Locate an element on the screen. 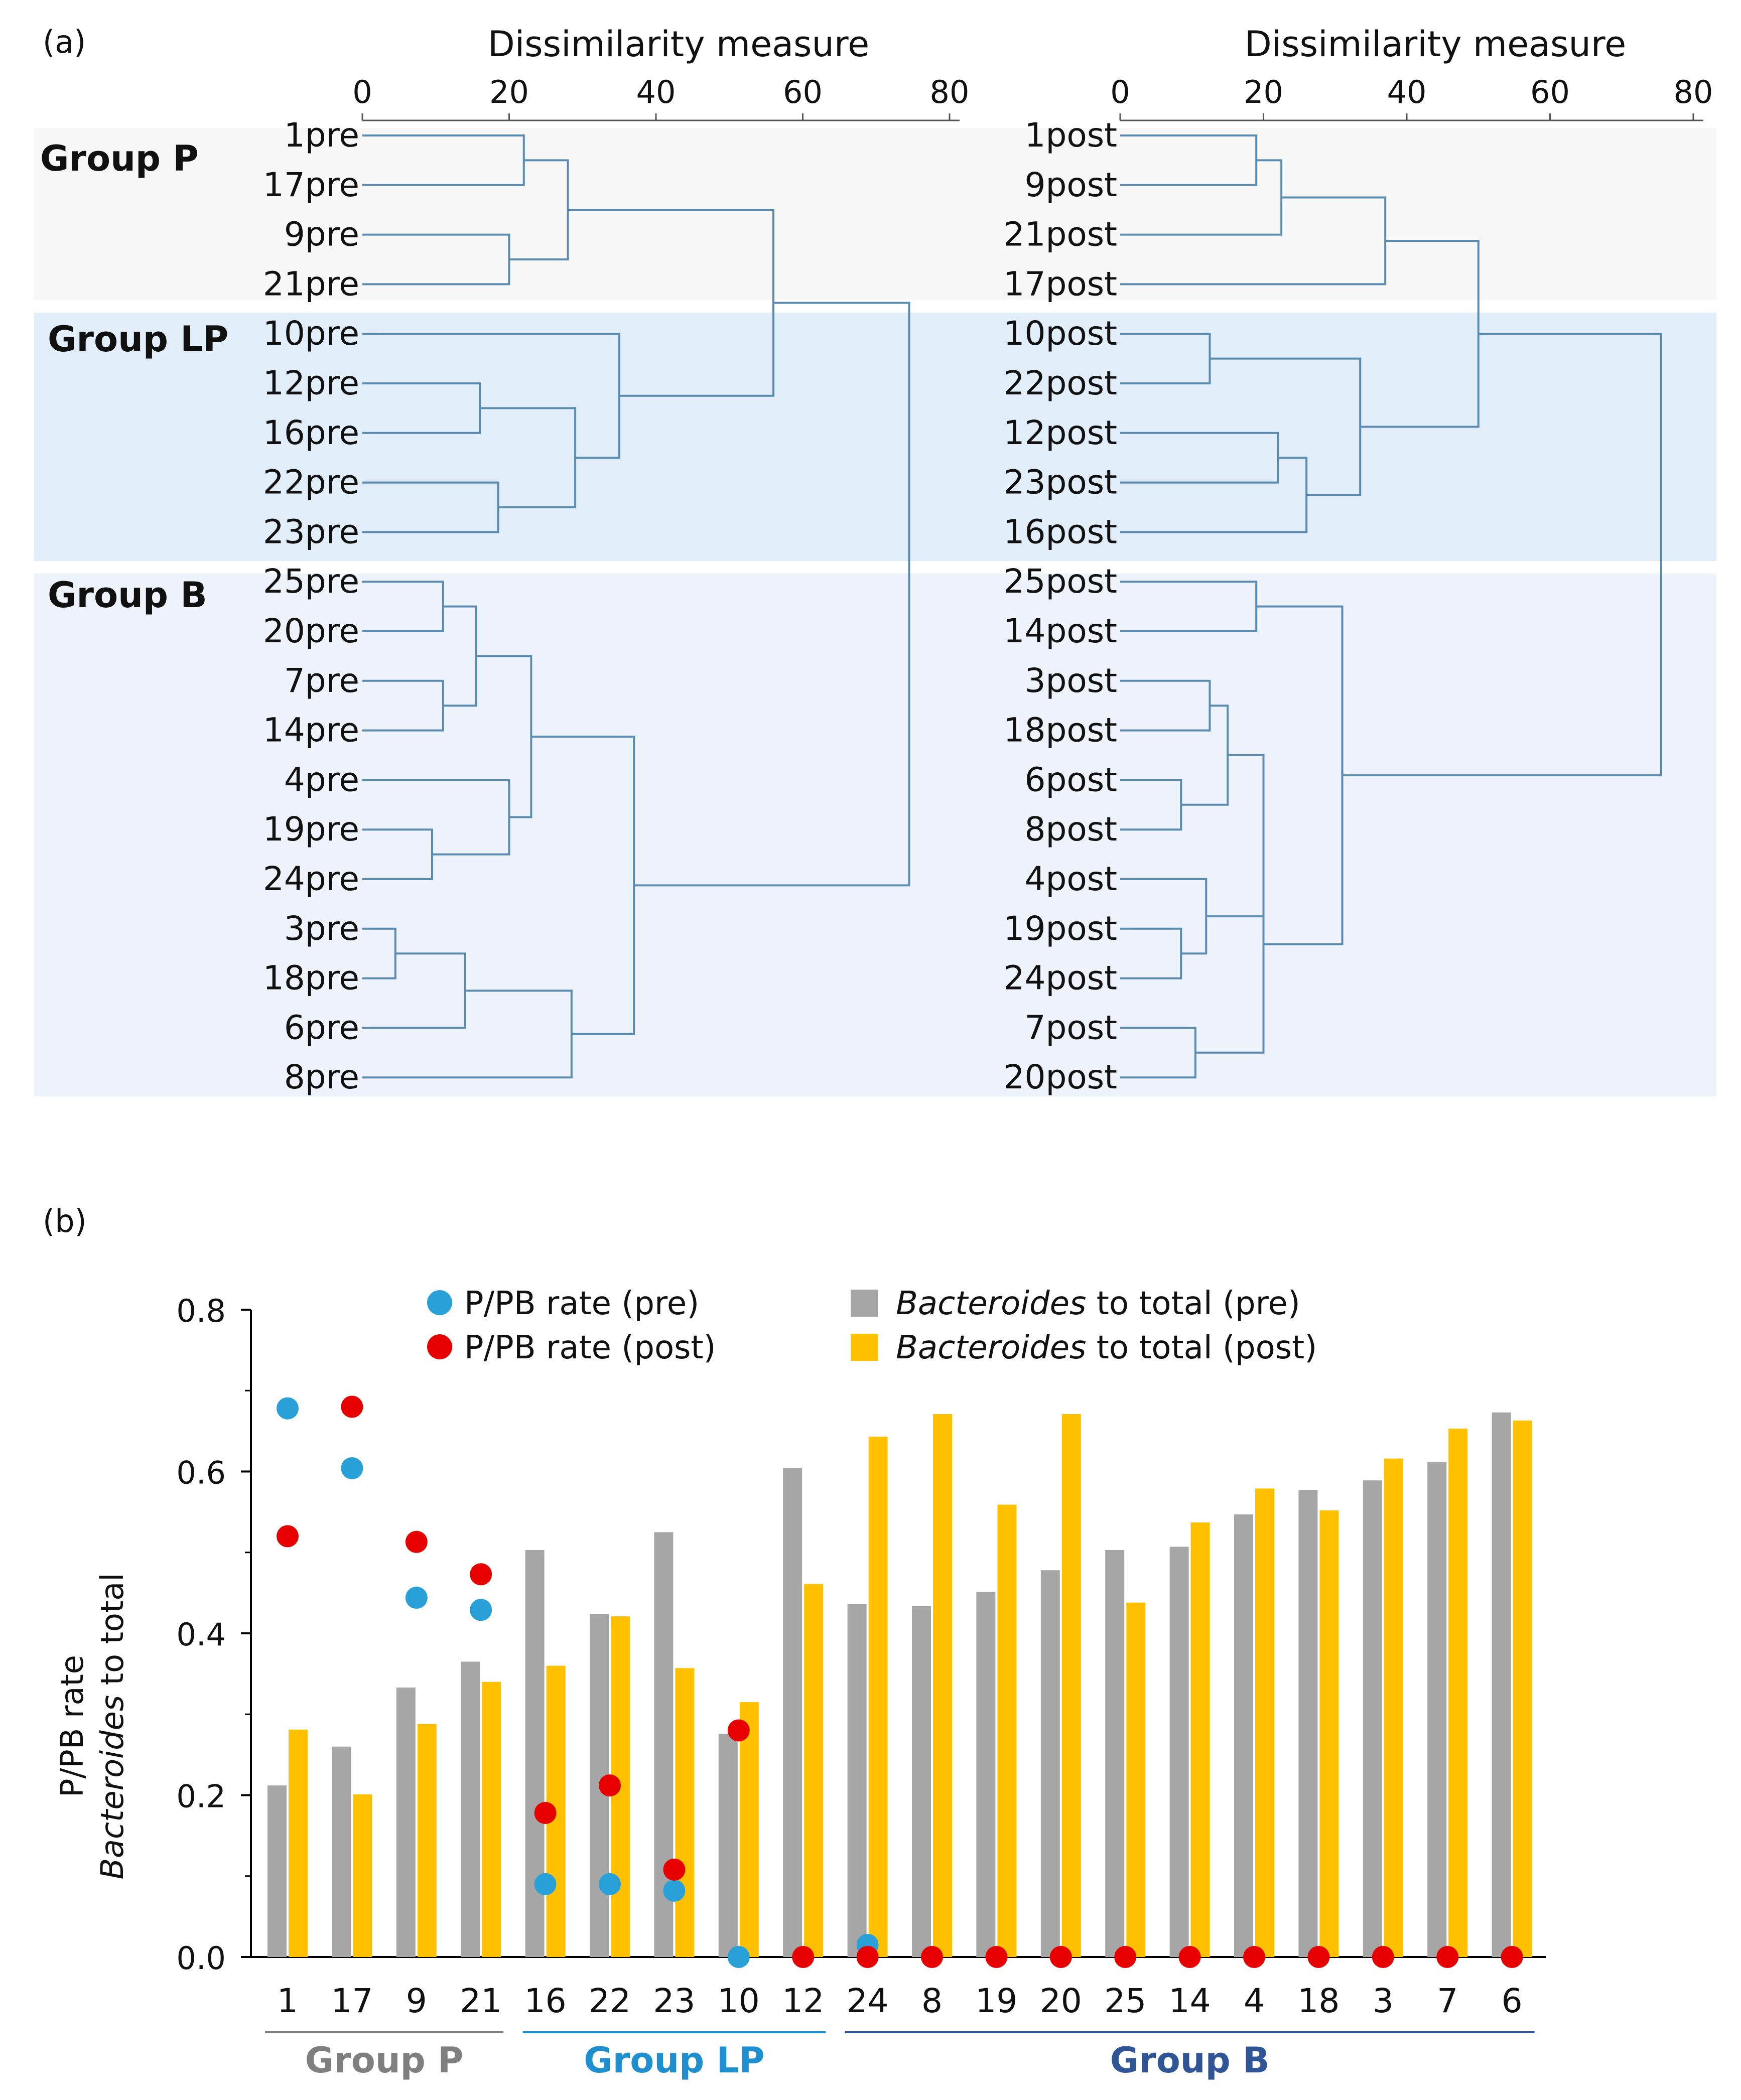 The image size is (1741, 2100). legend-dot-pre-icon is located at coordinates (440, 1302).